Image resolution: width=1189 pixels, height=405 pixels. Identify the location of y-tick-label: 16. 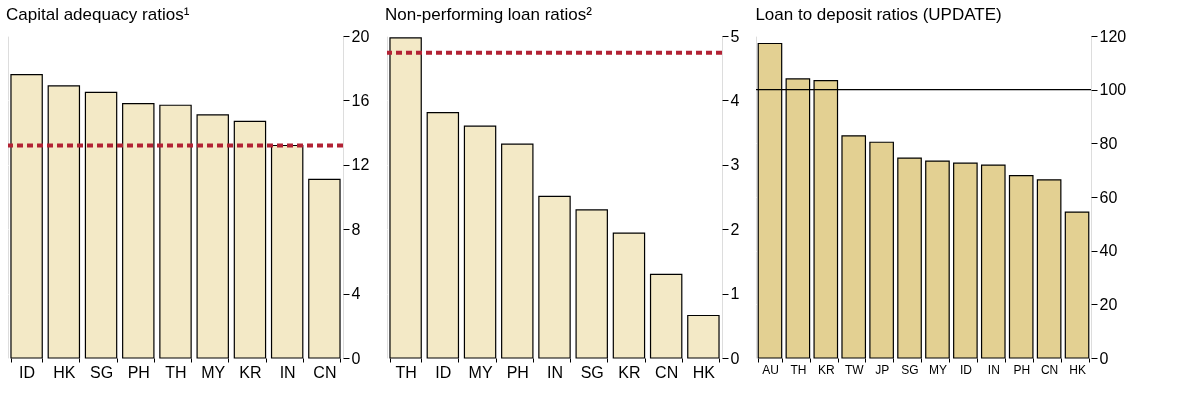
(360, 100).